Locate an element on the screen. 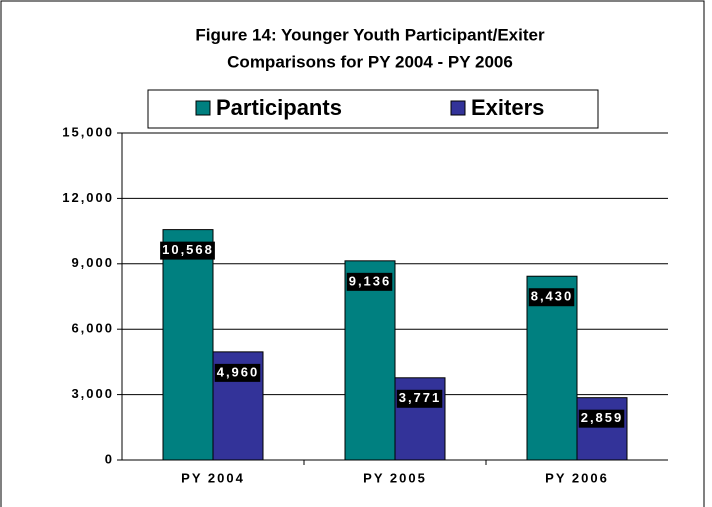 This screenshot has height=507, width=712. value-label: 2,859 is located at coordinates (602, 417).